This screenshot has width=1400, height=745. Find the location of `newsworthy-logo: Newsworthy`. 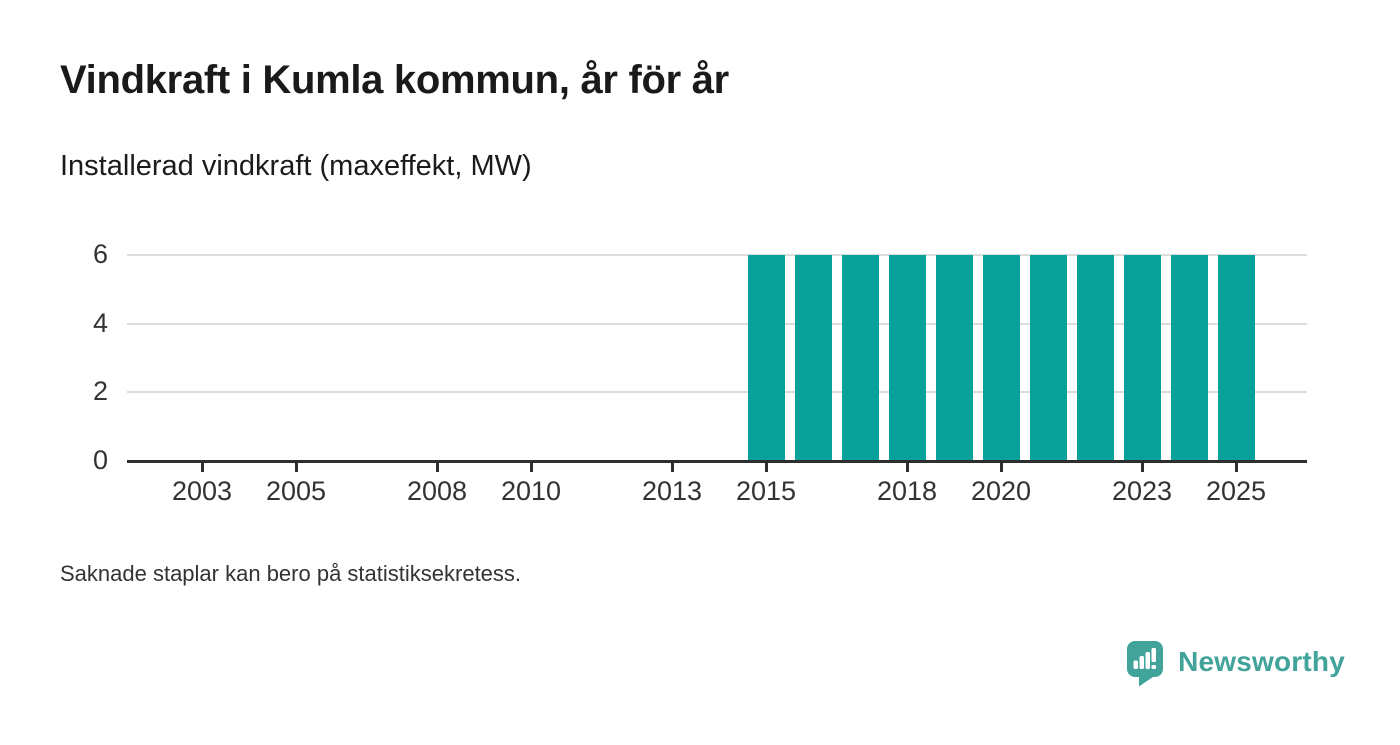

newsworthy-logo: Newsworthy is located at coordinates (1236, 664).